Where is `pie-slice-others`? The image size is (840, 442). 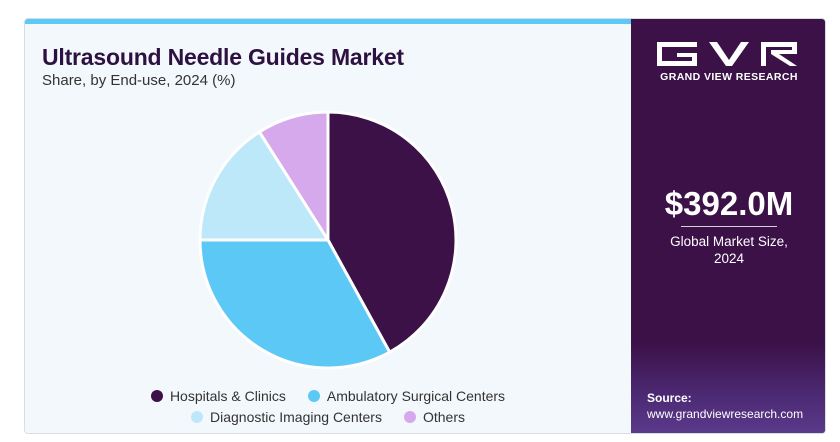
pie-slice-others is located at coordinates (293, 176).